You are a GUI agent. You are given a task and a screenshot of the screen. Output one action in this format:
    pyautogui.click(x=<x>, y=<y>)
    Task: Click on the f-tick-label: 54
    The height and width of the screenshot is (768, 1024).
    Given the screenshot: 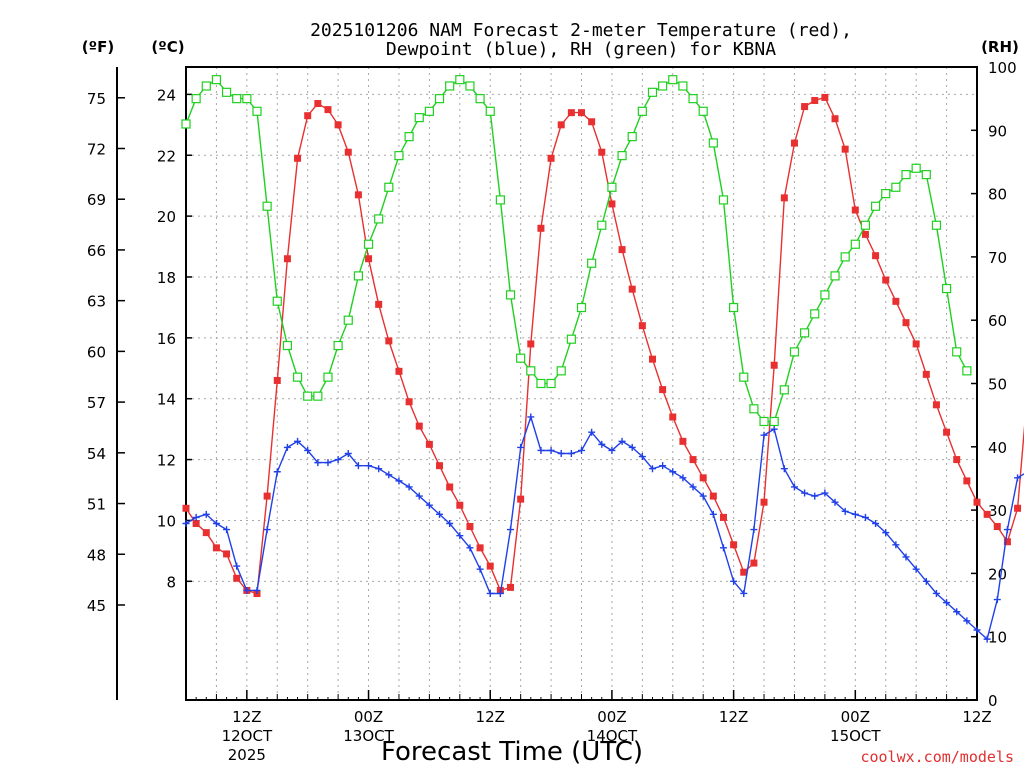 What is the action you would take?
    pyautogui.click(x=96, y=454)
    